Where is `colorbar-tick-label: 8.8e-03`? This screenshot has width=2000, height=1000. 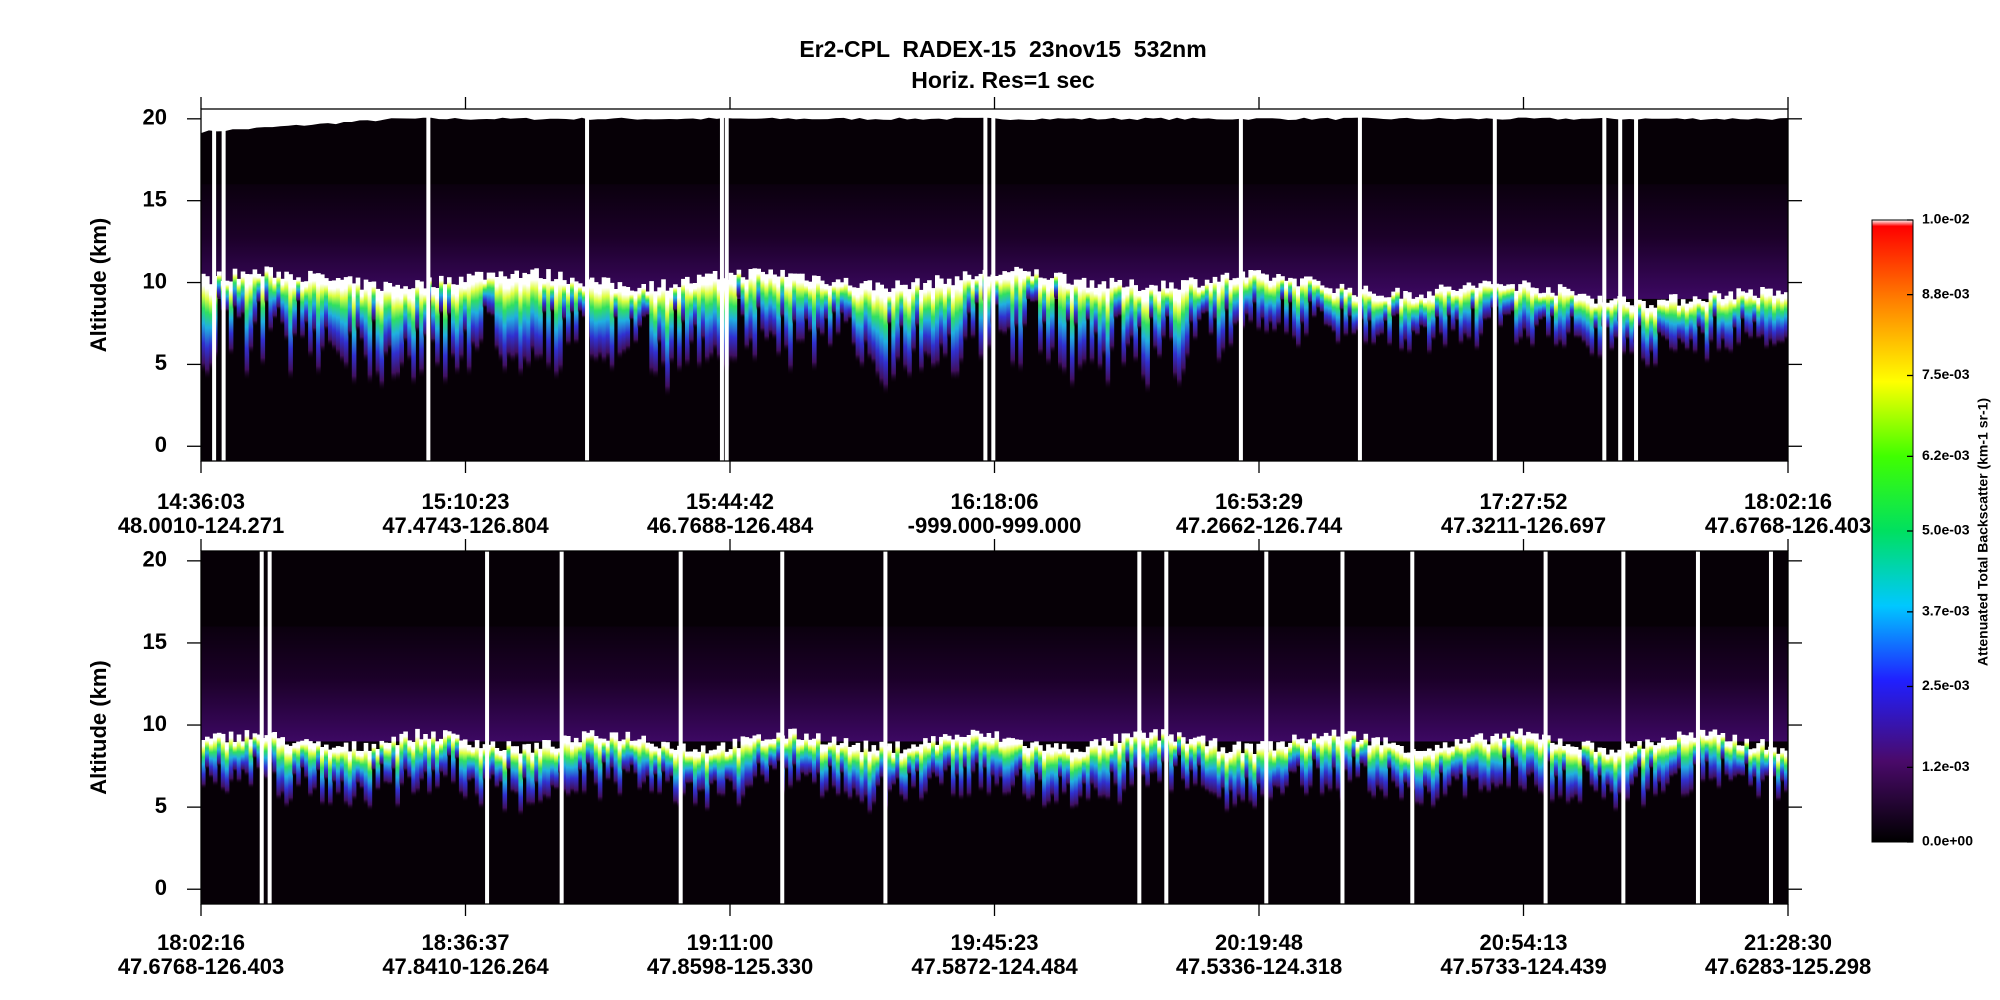 colorbar-tick-label: 8.8e-03 is located at coordinates (1946, 293).